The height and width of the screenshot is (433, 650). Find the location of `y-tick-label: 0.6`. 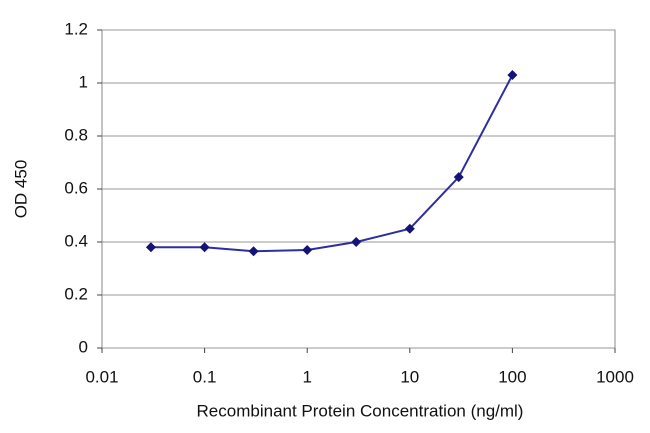

y-tick-label: 0.6 is located at coordinates (76, 187).